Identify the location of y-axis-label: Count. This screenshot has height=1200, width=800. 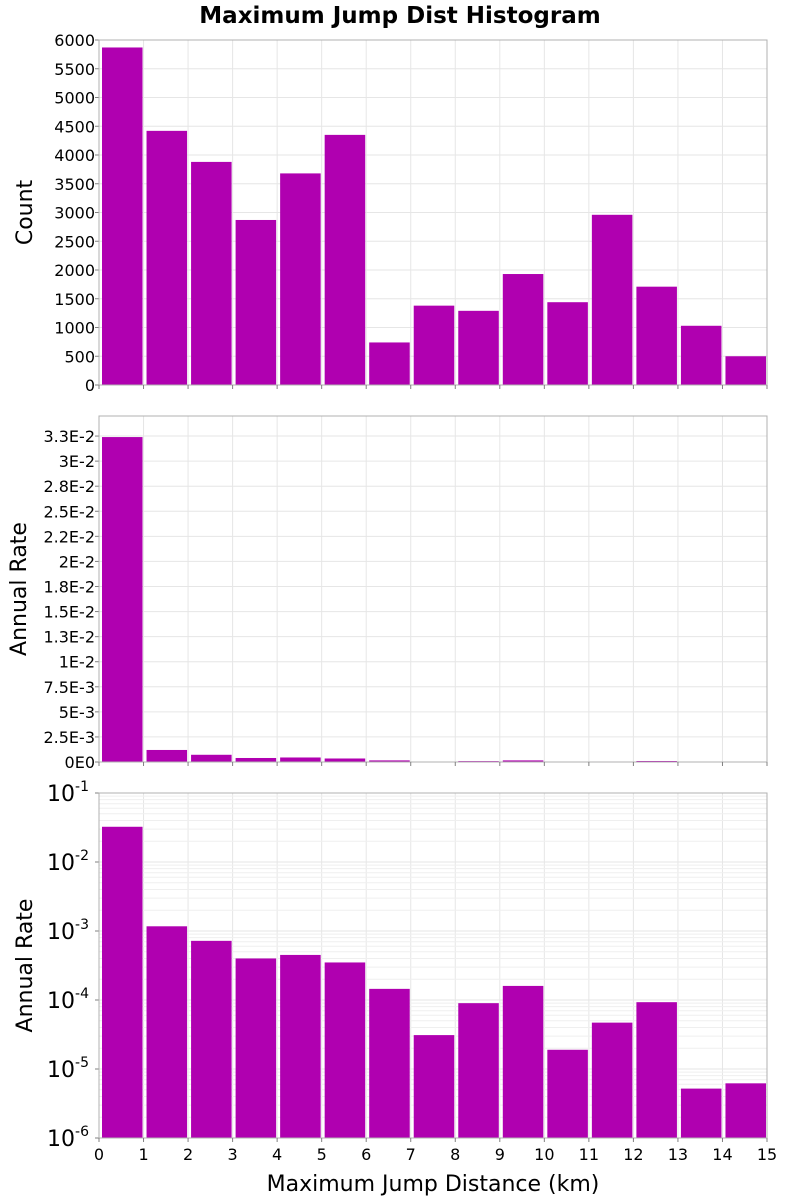
(25, 212).